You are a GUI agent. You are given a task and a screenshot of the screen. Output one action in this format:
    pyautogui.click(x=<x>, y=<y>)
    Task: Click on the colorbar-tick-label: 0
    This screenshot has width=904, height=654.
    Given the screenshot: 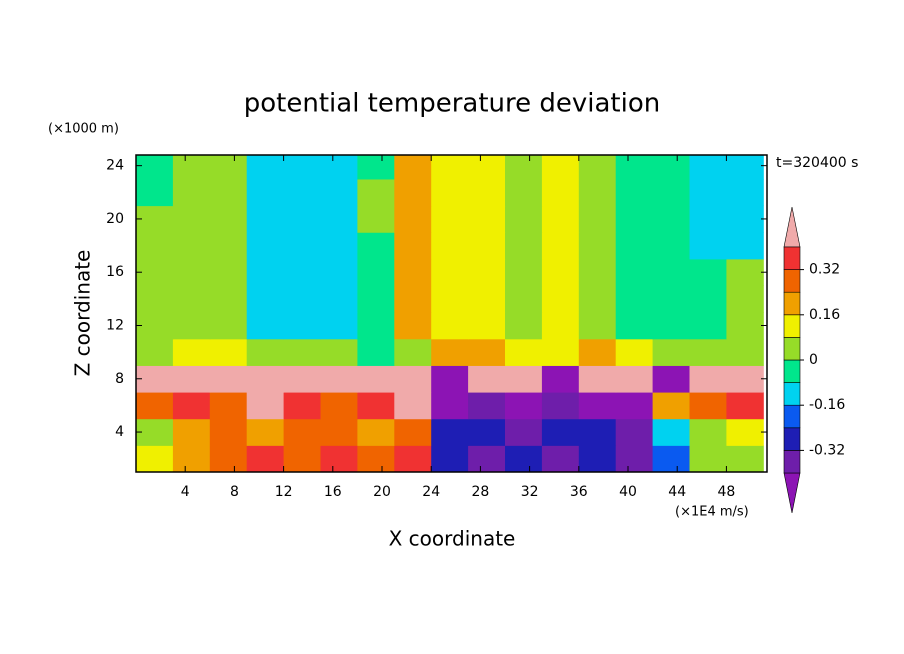 What is the action you would take?
    pyautogui.click(x=813, y=360)
    